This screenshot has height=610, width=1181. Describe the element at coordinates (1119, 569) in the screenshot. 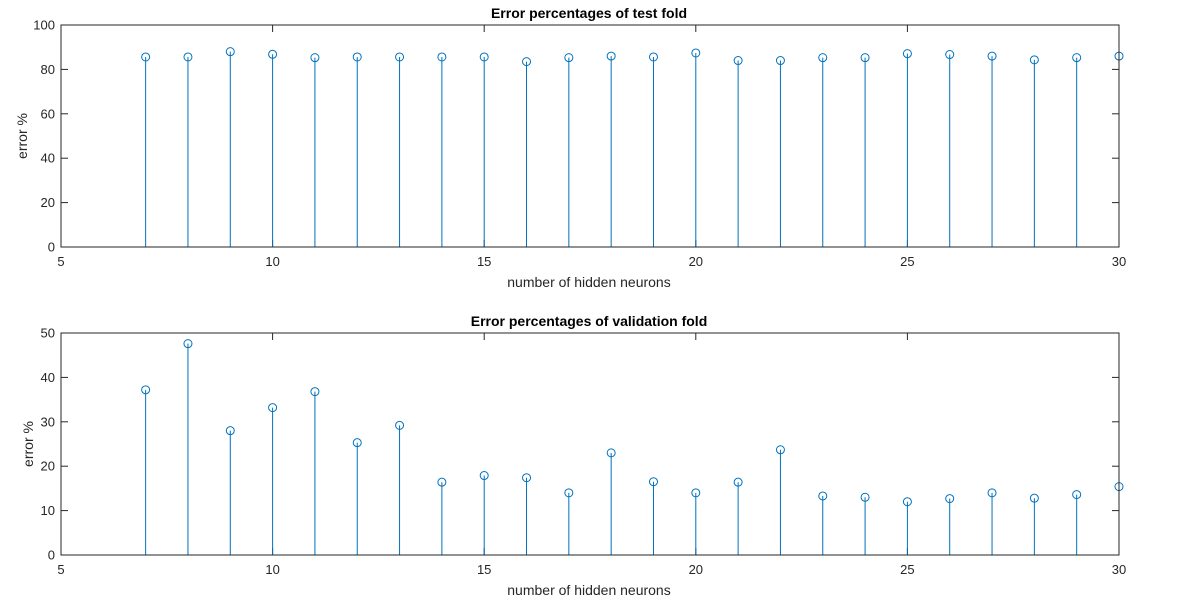

I see `validation-fold-x-tick-label: 30` at that location.